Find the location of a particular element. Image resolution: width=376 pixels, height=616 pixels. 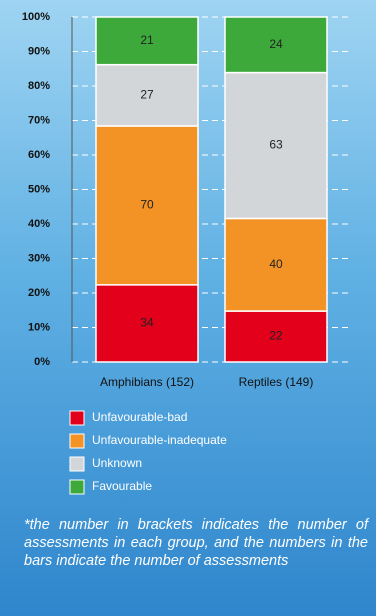

data-label: 24 is located at coordinates (276, 44).